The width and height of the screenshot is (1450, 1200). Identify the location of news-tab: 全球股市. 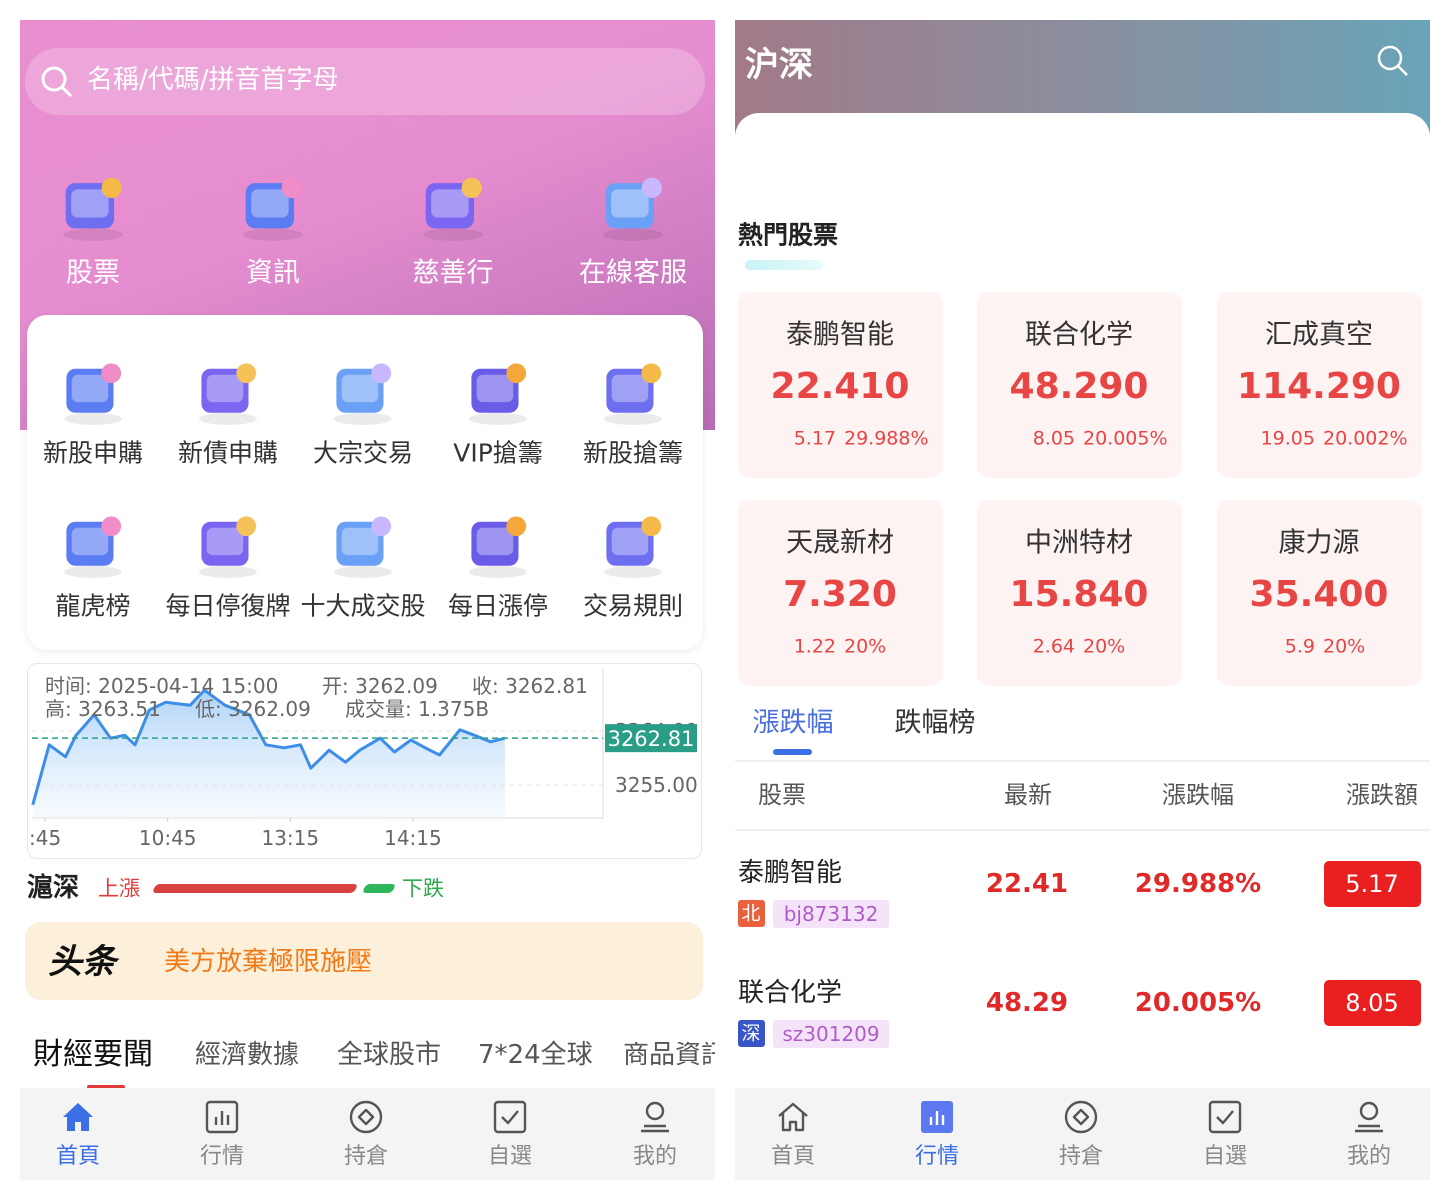
(389, 1055).